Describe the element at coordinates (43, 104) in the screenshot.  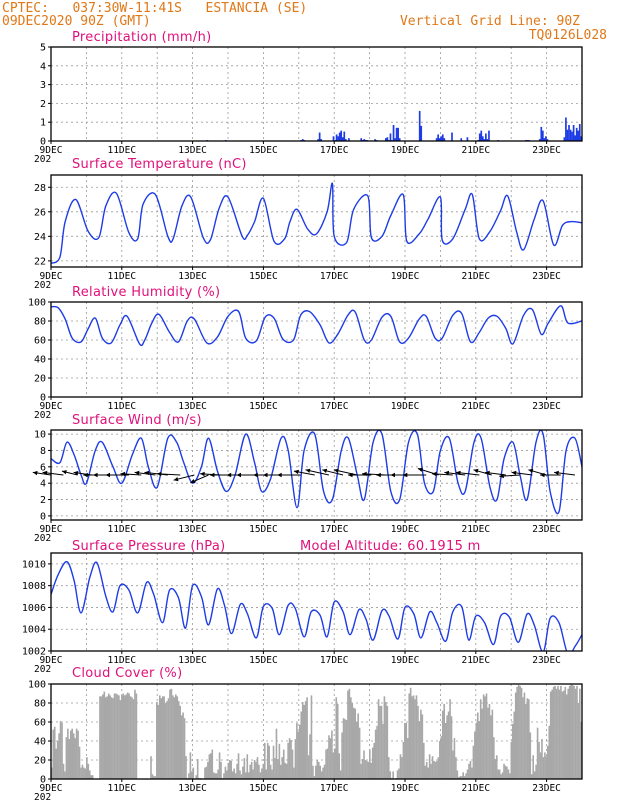
I see `precipitation-ytick-label: 2` at that location.